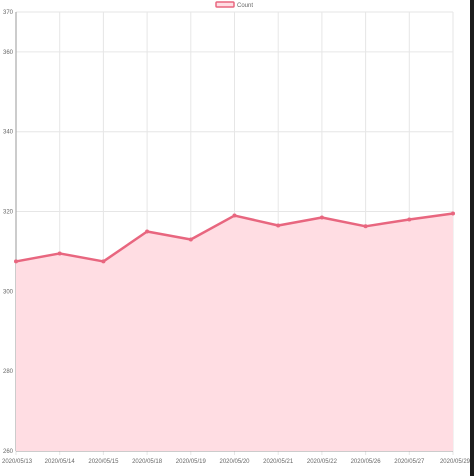  Describe the element at coordinates (8, 232) in the screenshot. I see `y-axis-ticks: 370 360 340 320 300 280 260` at that location.